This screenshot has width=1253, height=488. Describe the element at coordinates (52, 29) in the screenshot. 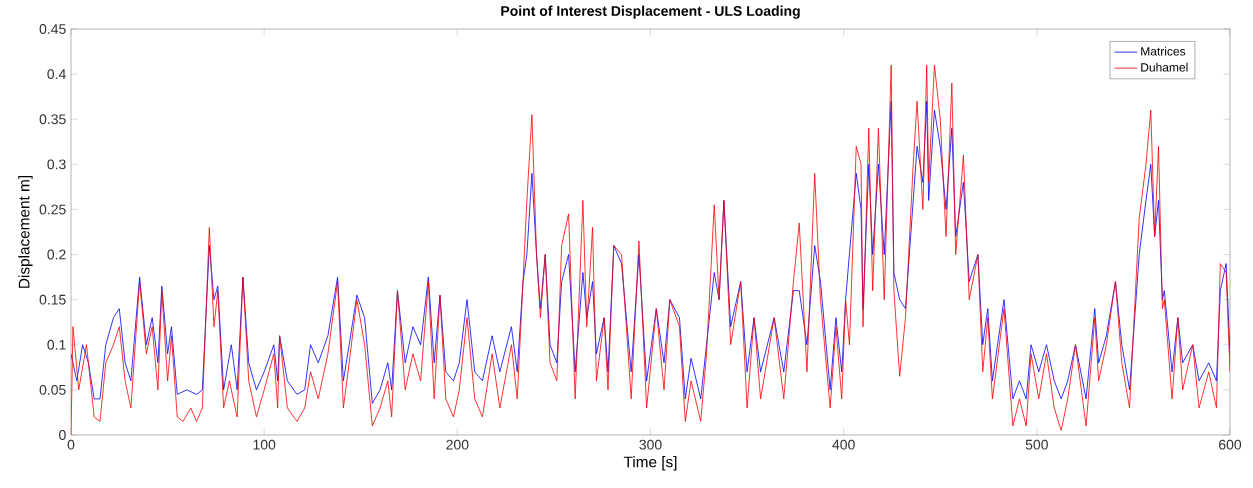

I see `y-tick-label: 0.45` at that location.